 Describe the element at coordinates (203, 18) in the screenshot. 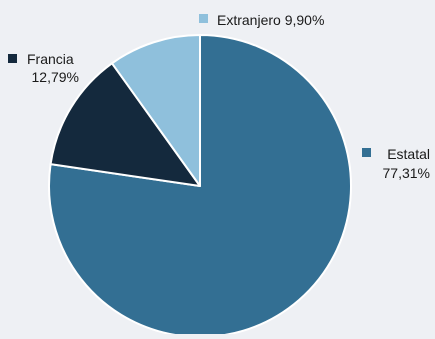

I see `legend-marker-extranjero` at that location.